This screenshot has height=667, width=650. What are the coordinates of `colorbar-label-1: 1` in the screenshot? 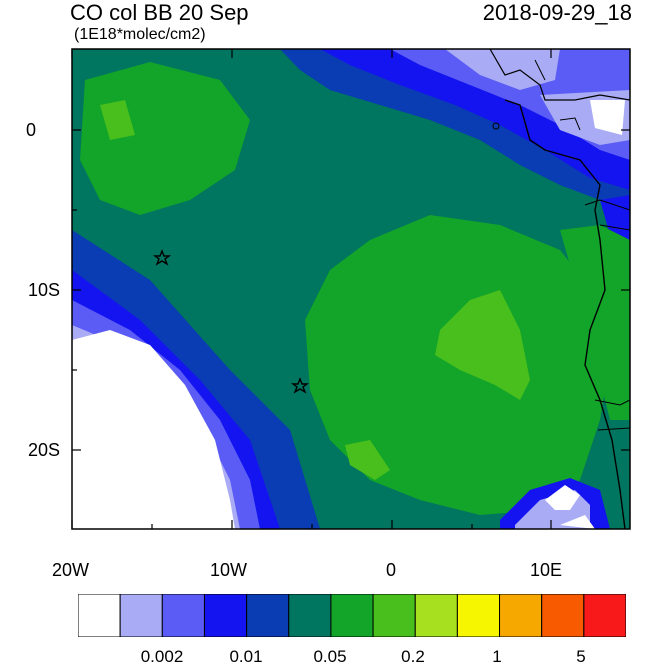 It's located at (497, 656).